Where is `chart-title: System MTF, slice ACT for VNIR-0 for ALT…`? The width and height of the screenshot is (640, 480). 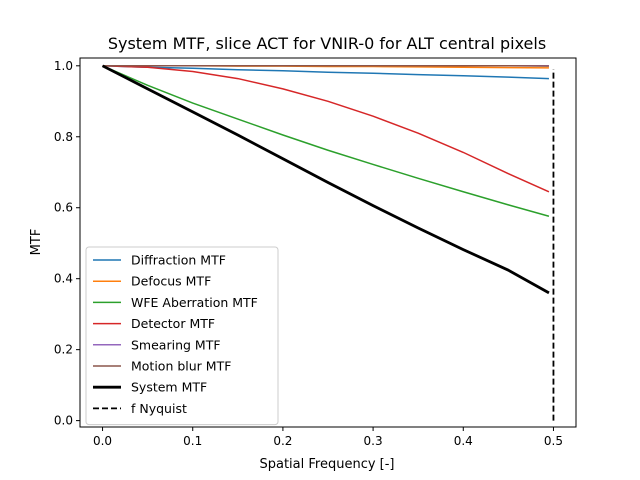 chart-title: System MTF, slice ACT for VNIR-0 for ALT… is located at coordinates (327, 43).